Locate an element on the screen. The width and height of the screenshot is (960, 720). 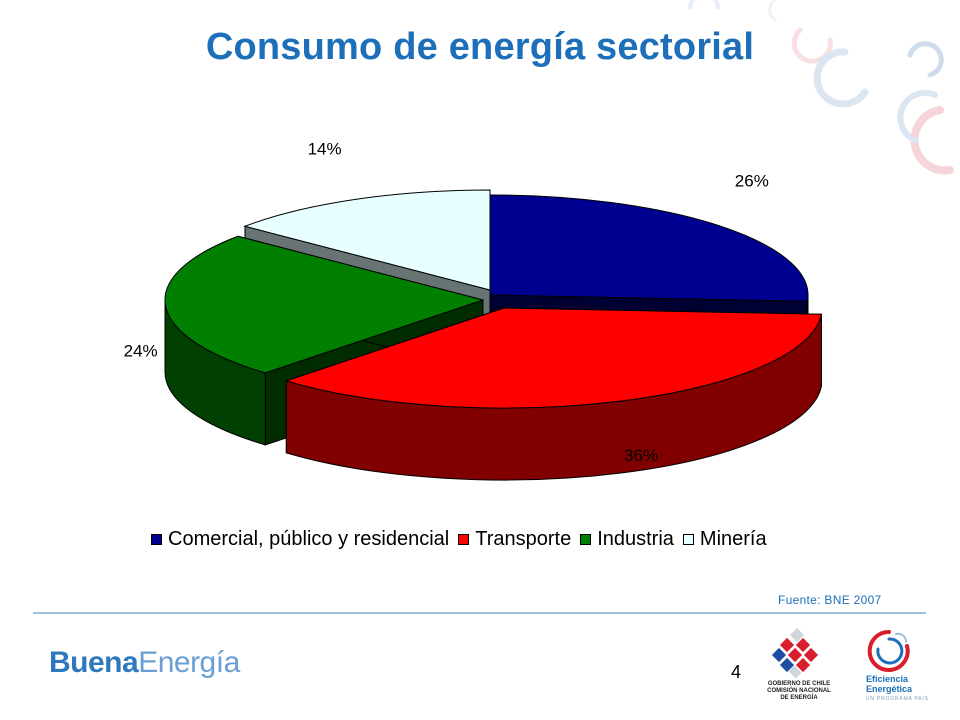
brand-word-buena: Buena is located at coordinates (94, 662).